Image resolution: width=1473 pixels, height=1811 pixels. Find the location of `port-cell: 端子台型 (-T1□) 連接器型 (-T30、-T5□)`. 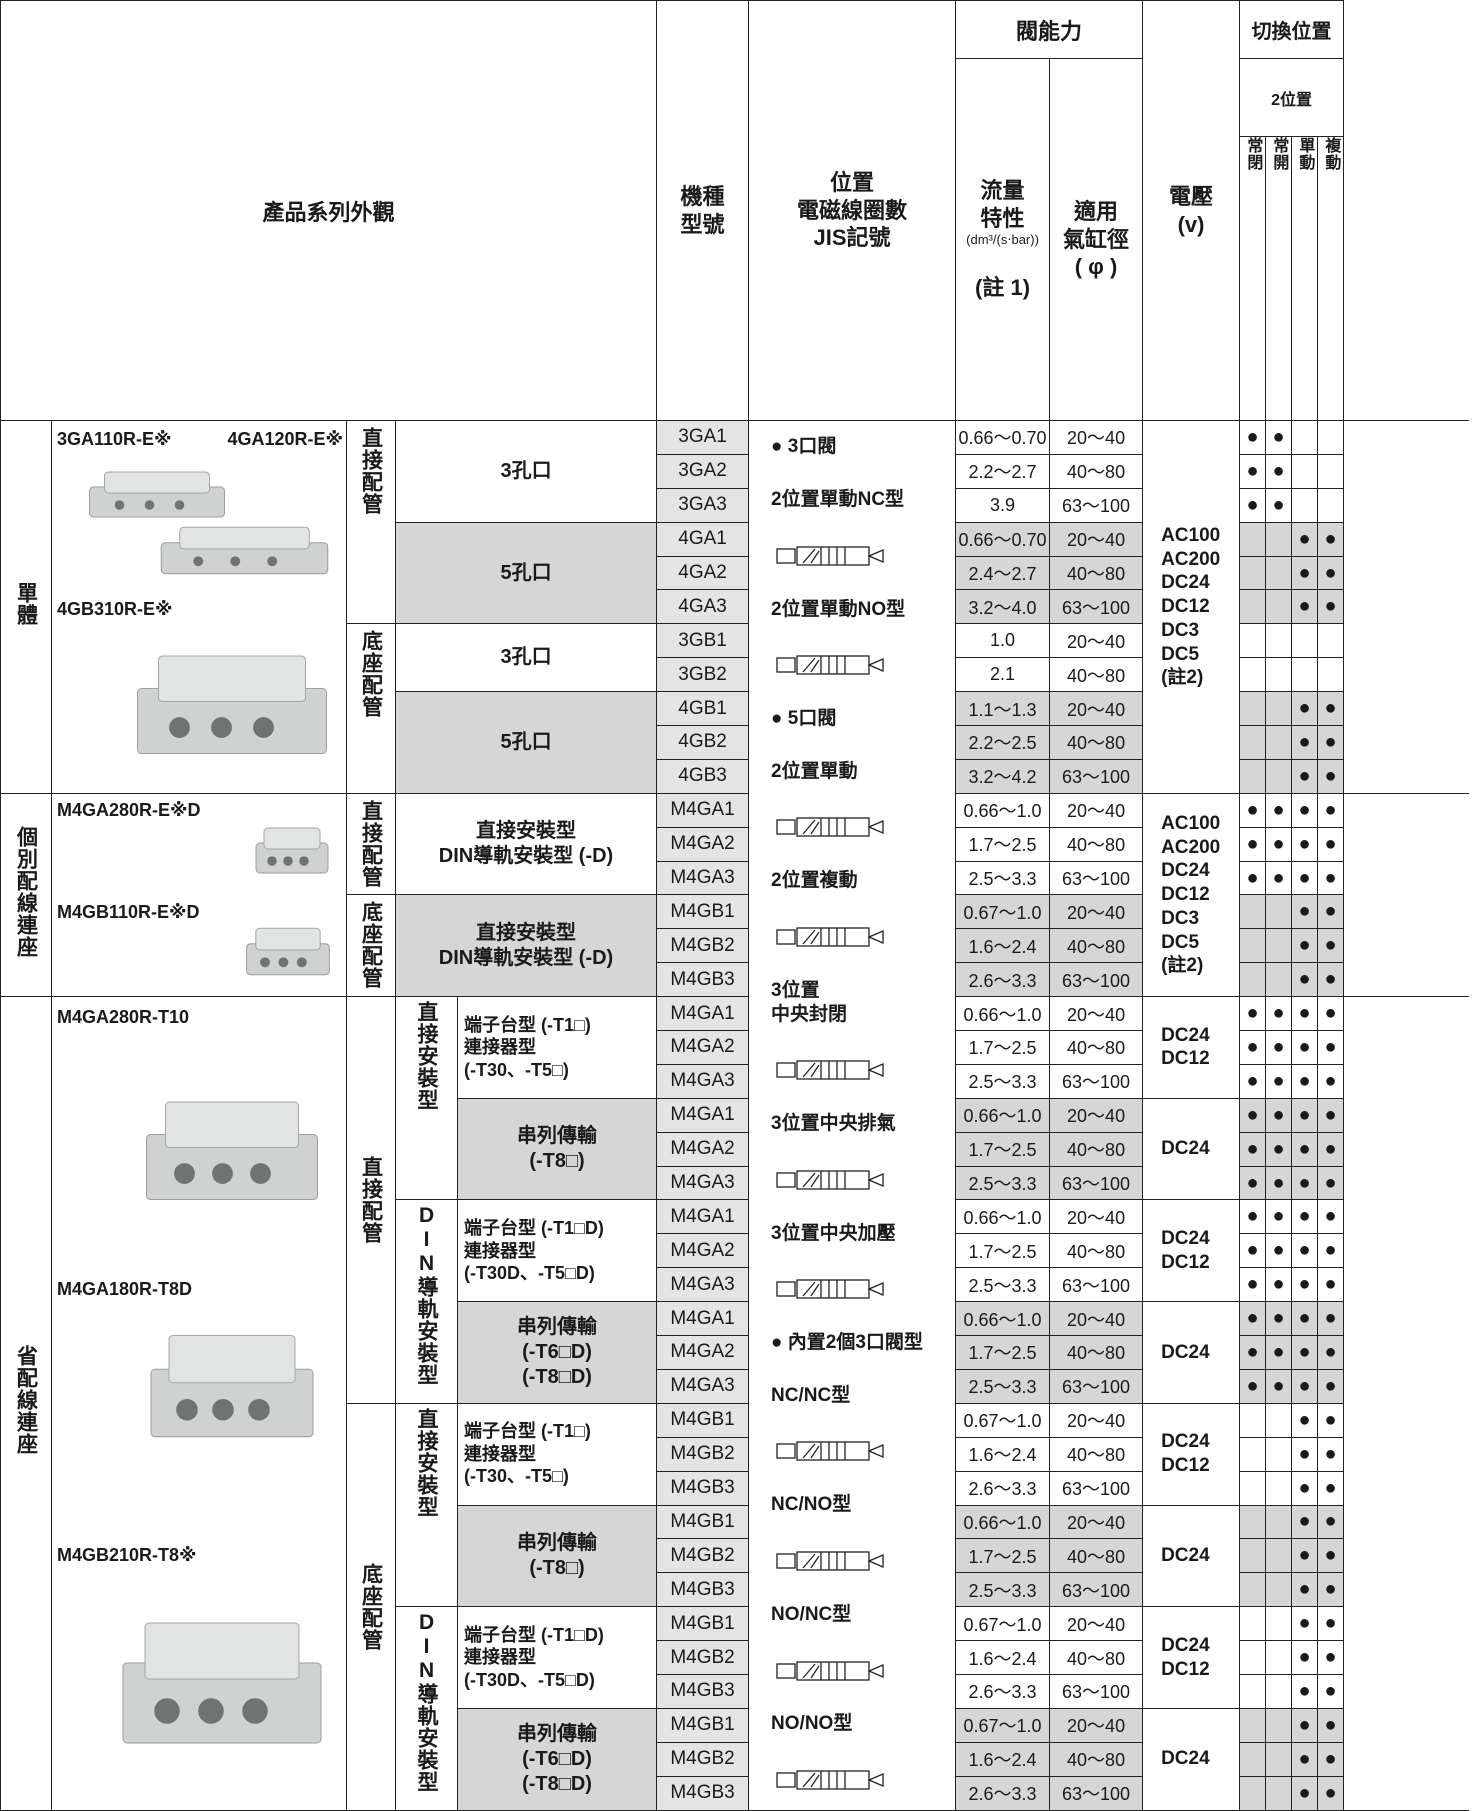

port-cell: 端子台型 (-T1□) 連接器型 (-T30、-T5□) is located at coordinates (557, 1454).